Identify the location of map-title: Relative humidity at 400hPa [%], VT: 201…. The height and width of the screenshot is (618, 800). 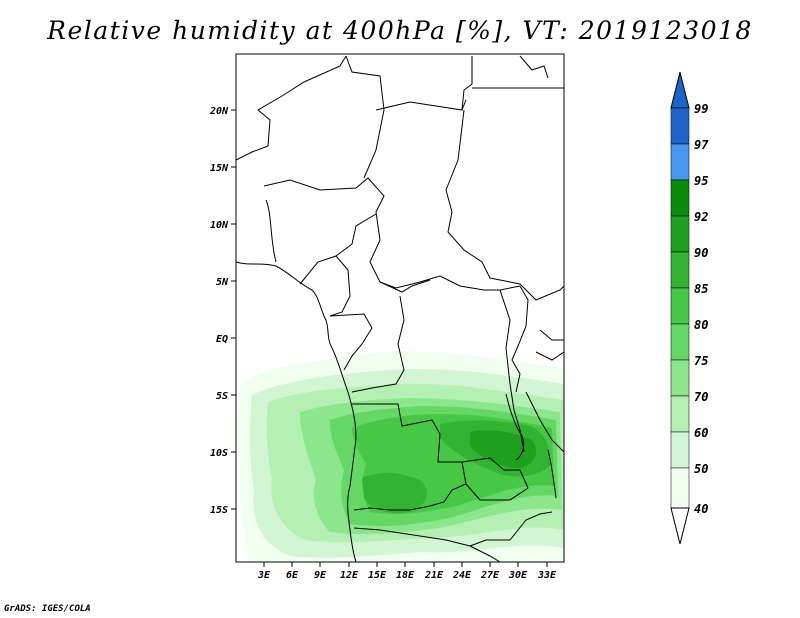
(400, 30).